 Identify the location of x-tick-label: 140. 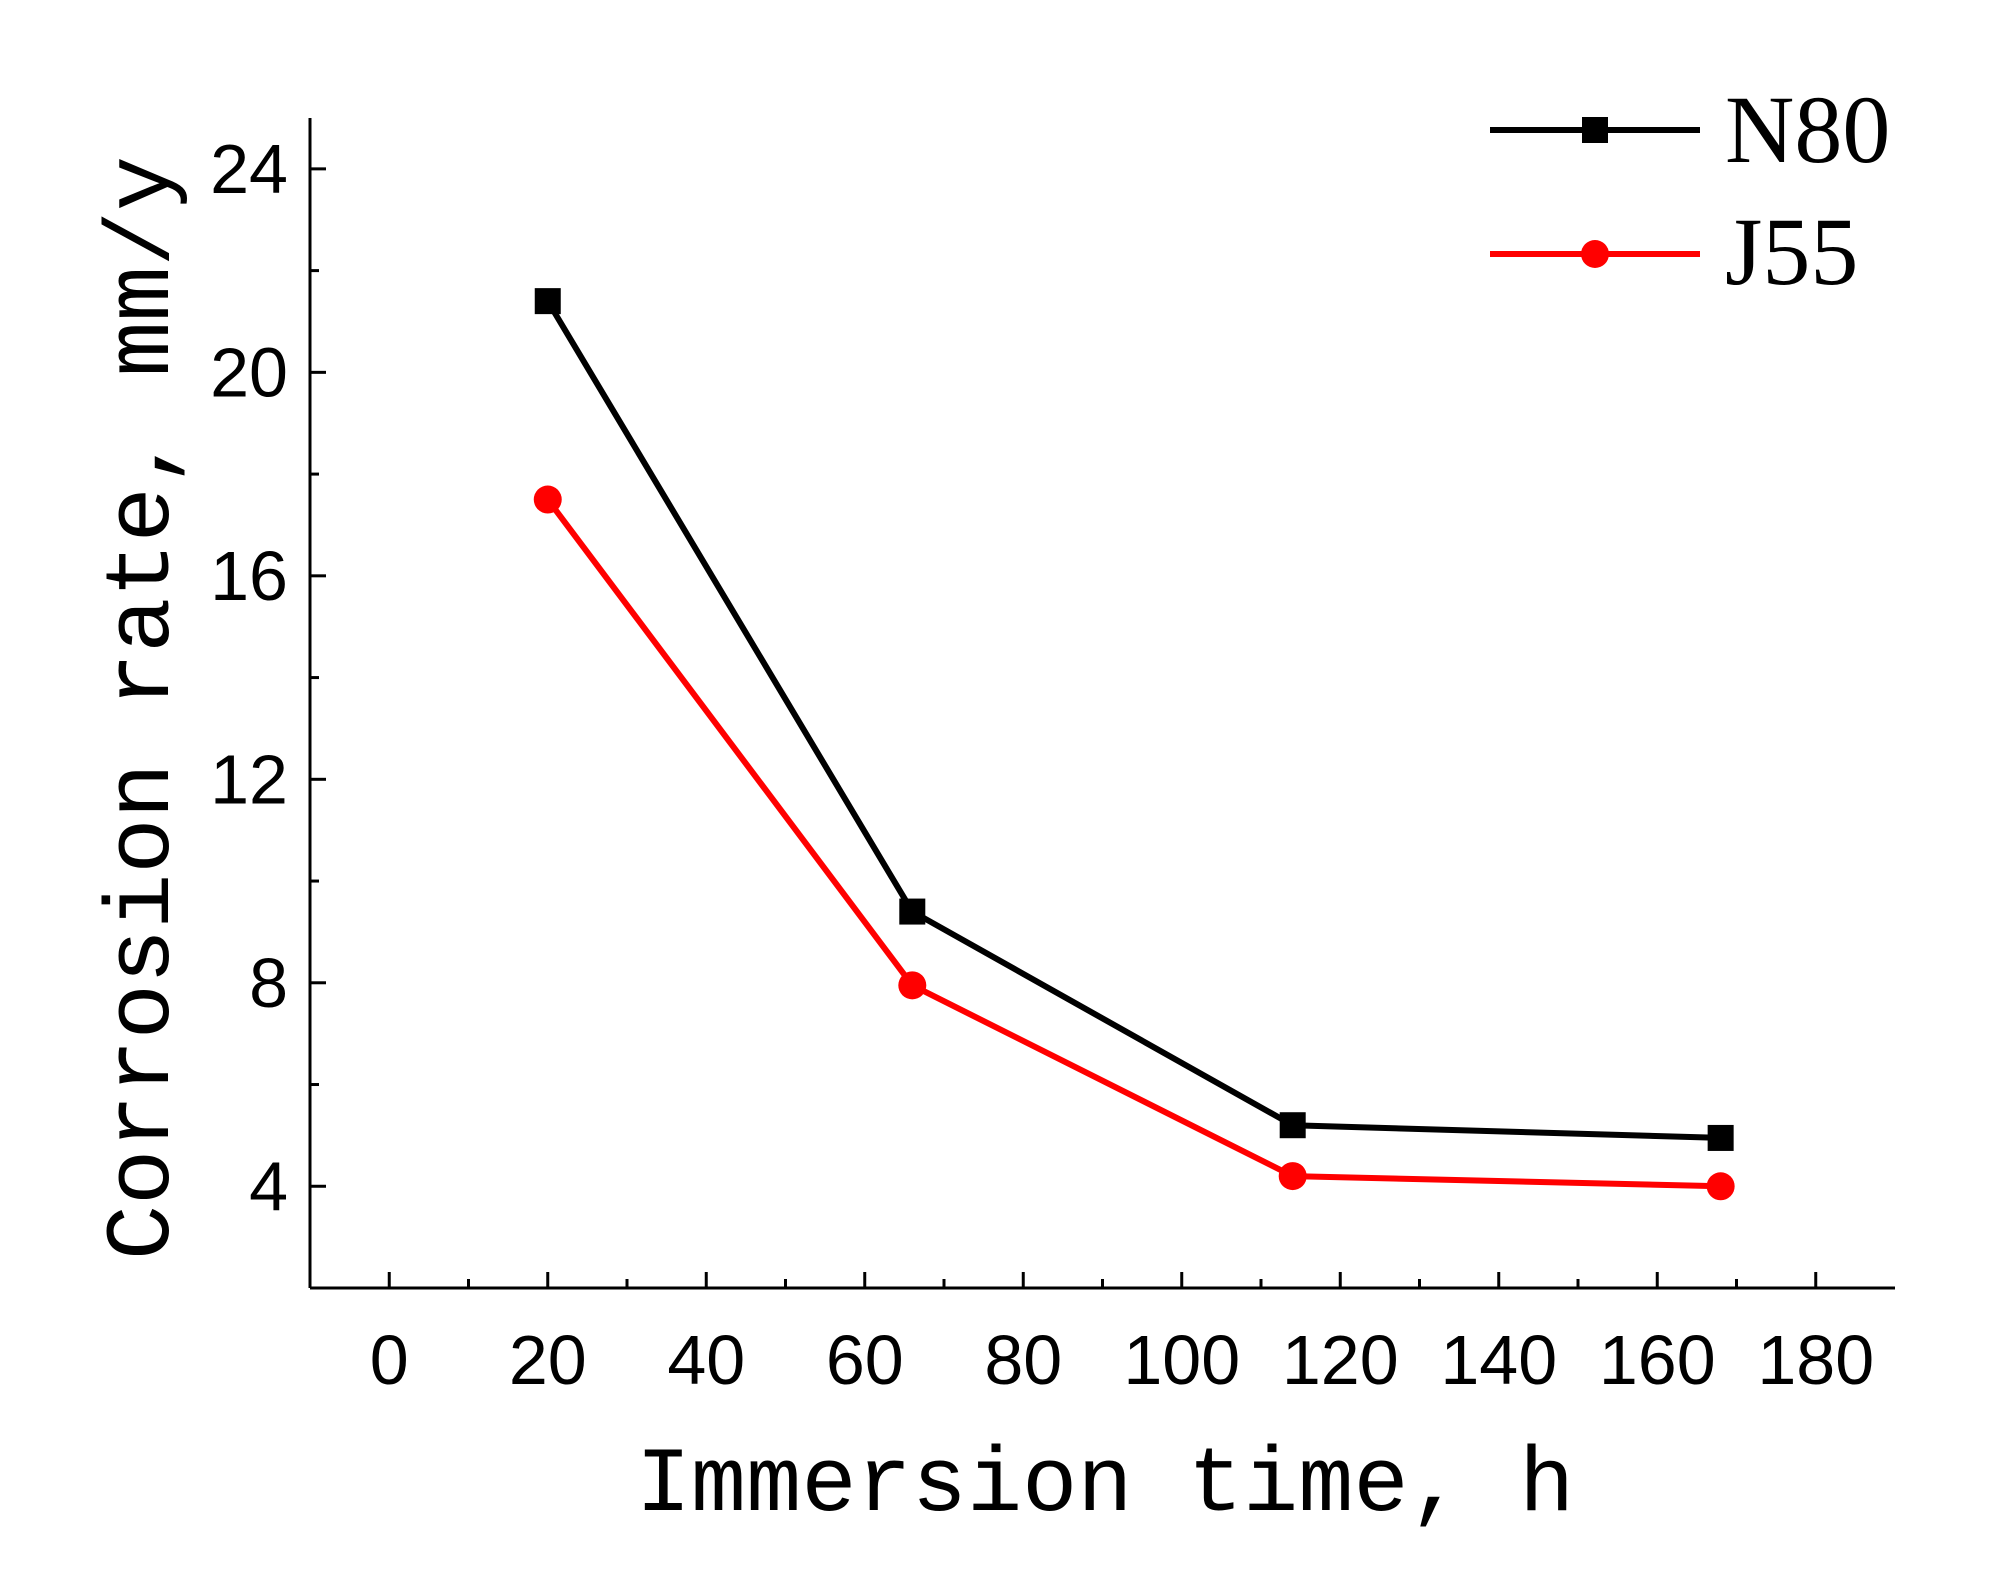
(1498, 1360).